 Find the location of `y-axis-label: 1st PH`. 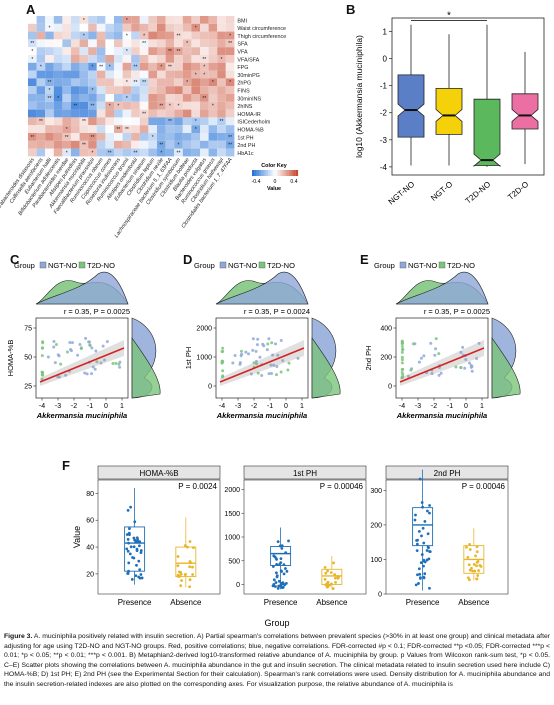

y-axis-label: 1st PH is located at coordinates (188, 358).